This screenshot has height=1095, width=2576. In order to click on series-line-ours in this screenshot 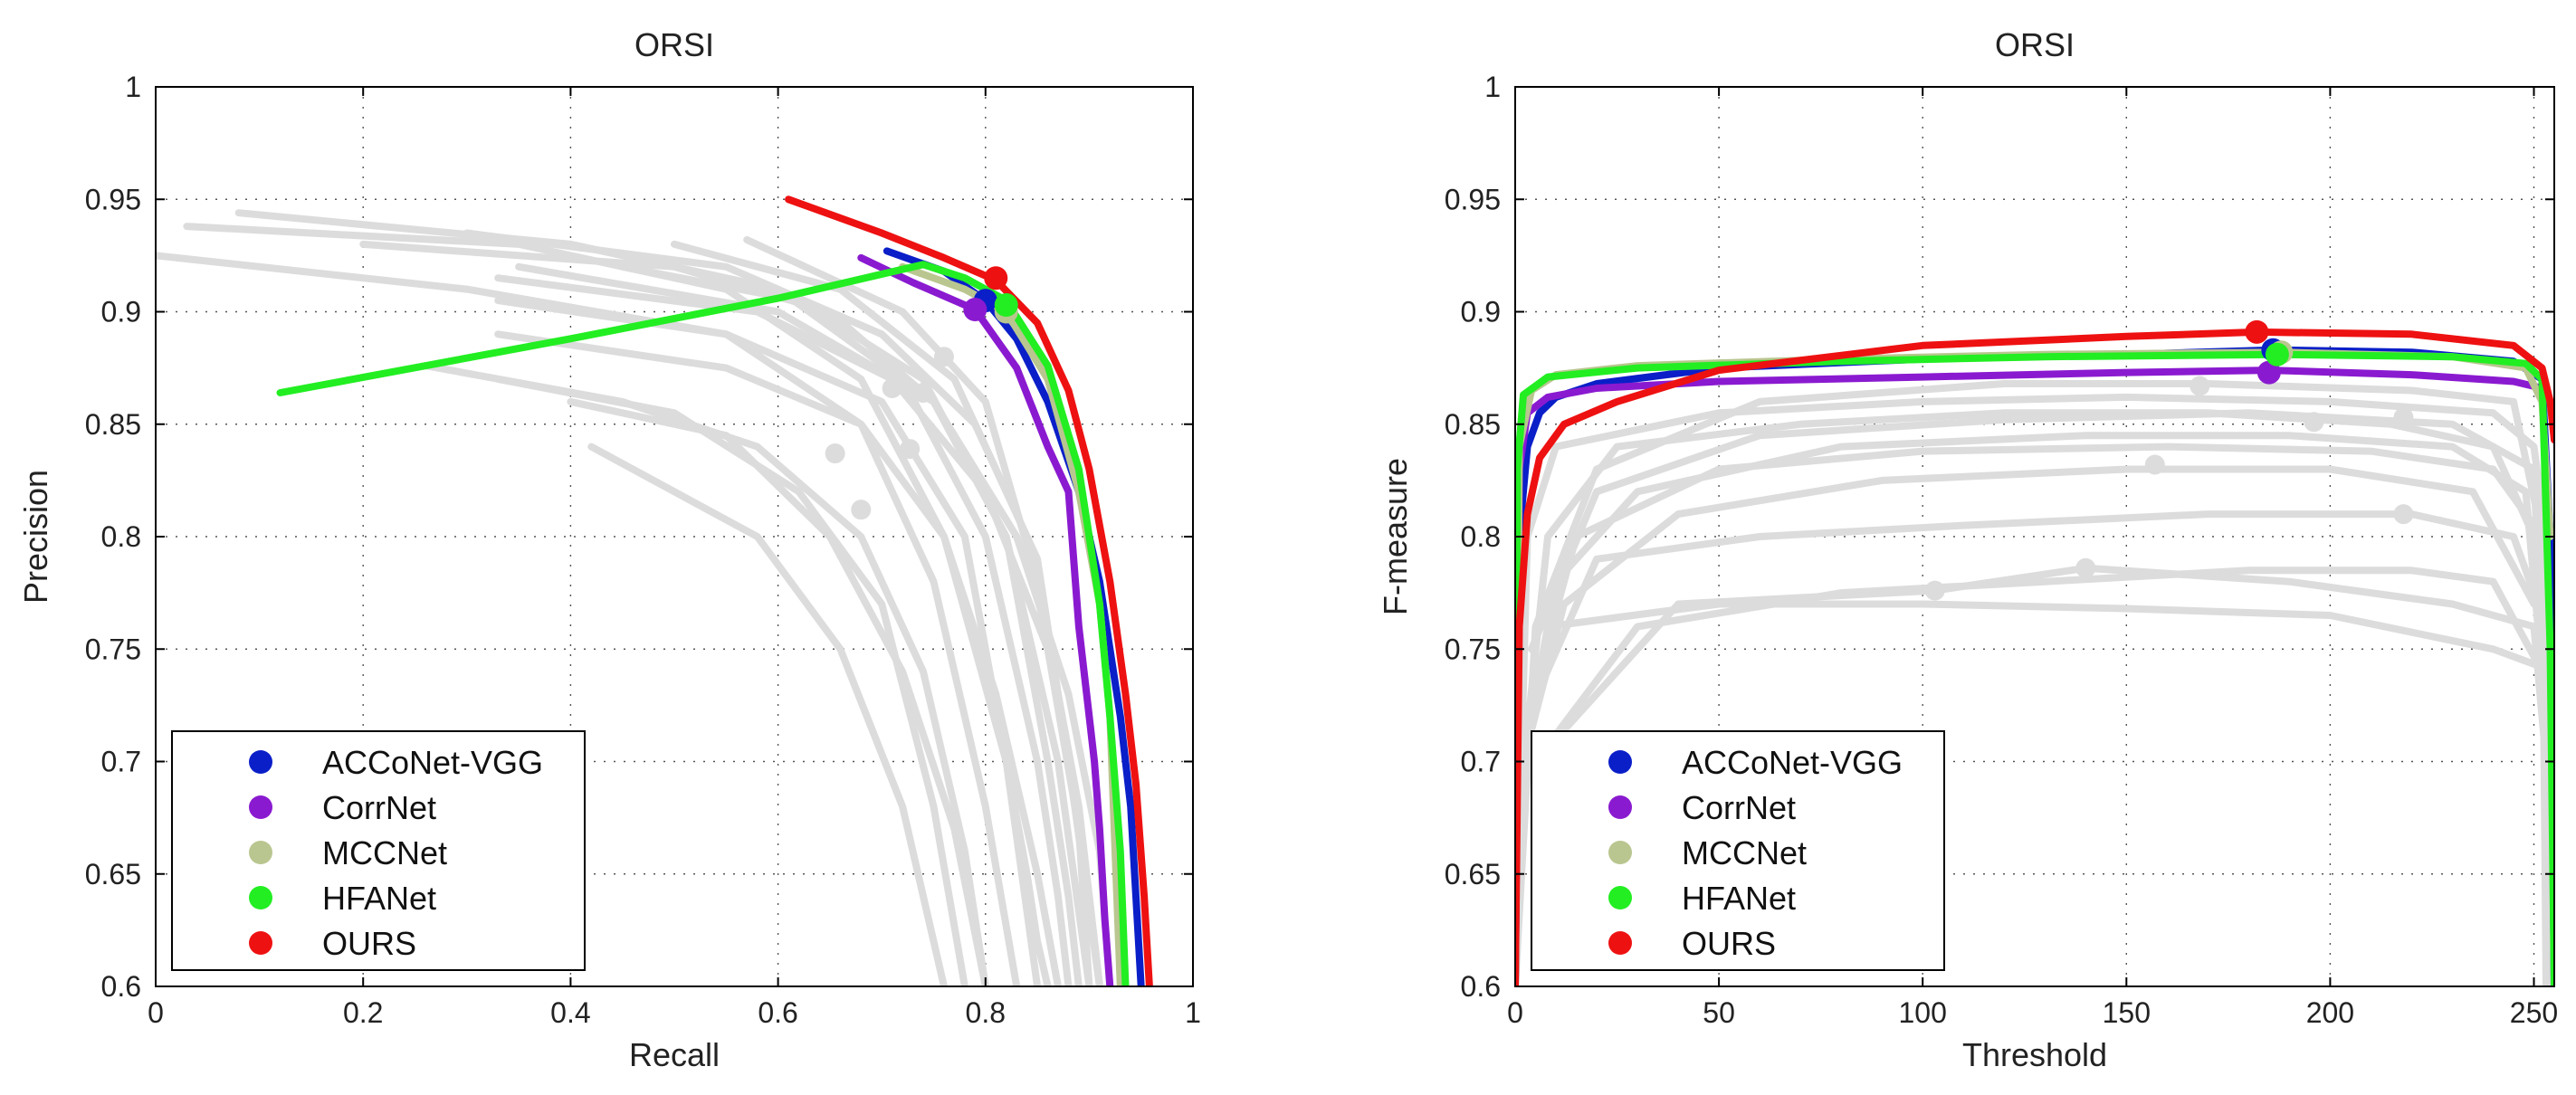, I will do `click(969, 590)`.